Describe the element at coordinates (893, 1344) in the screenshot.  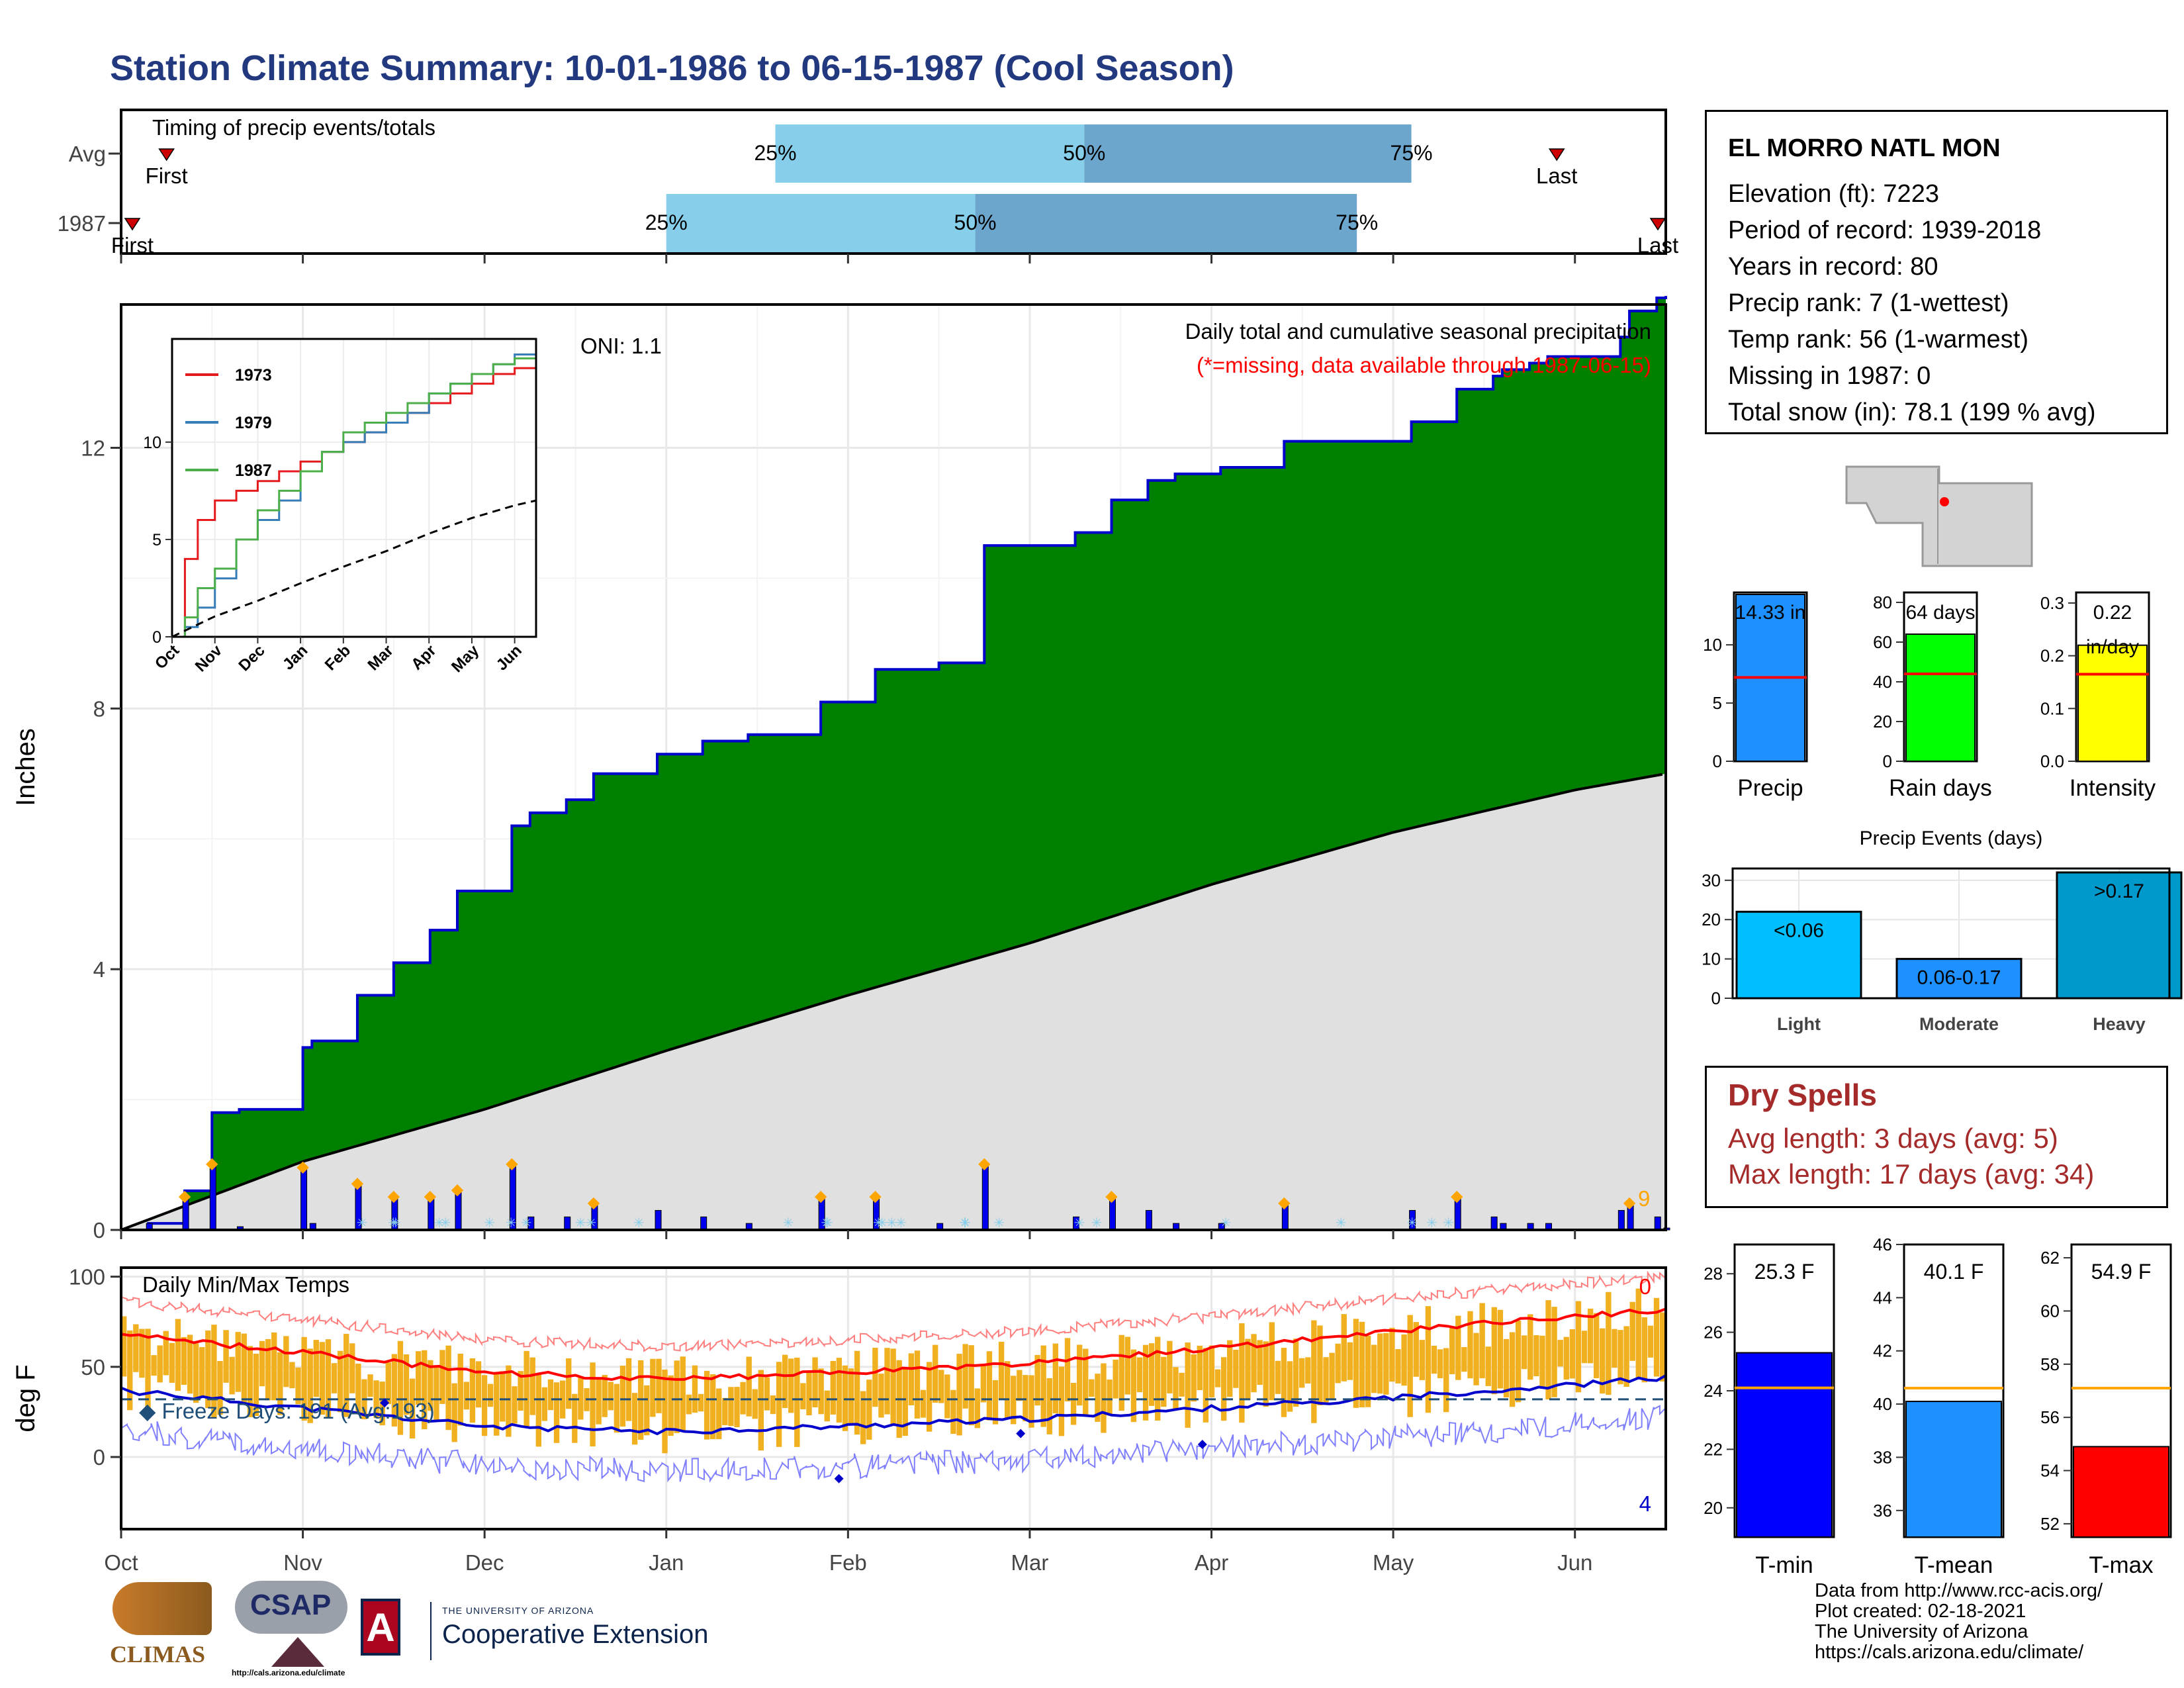
I see `avg-max-temp-line` at that location.